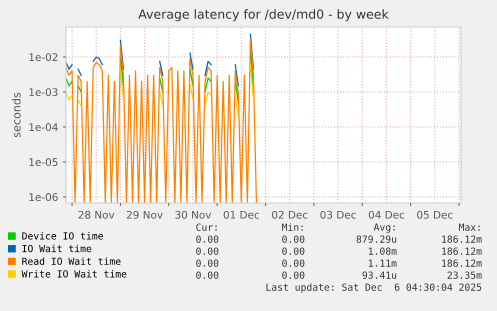  Describe the element at coordinates (382, 263) in the screenshot. I see `text: 1.11m` at that location.